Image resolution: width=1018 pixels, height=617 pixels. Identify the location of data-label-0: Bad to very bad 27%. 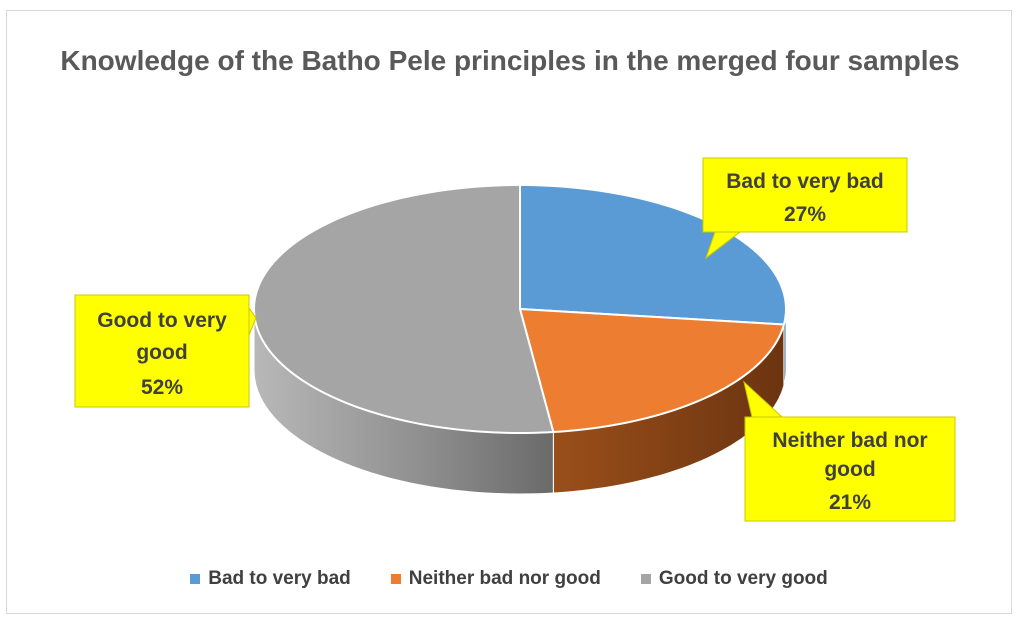
(805, 208).